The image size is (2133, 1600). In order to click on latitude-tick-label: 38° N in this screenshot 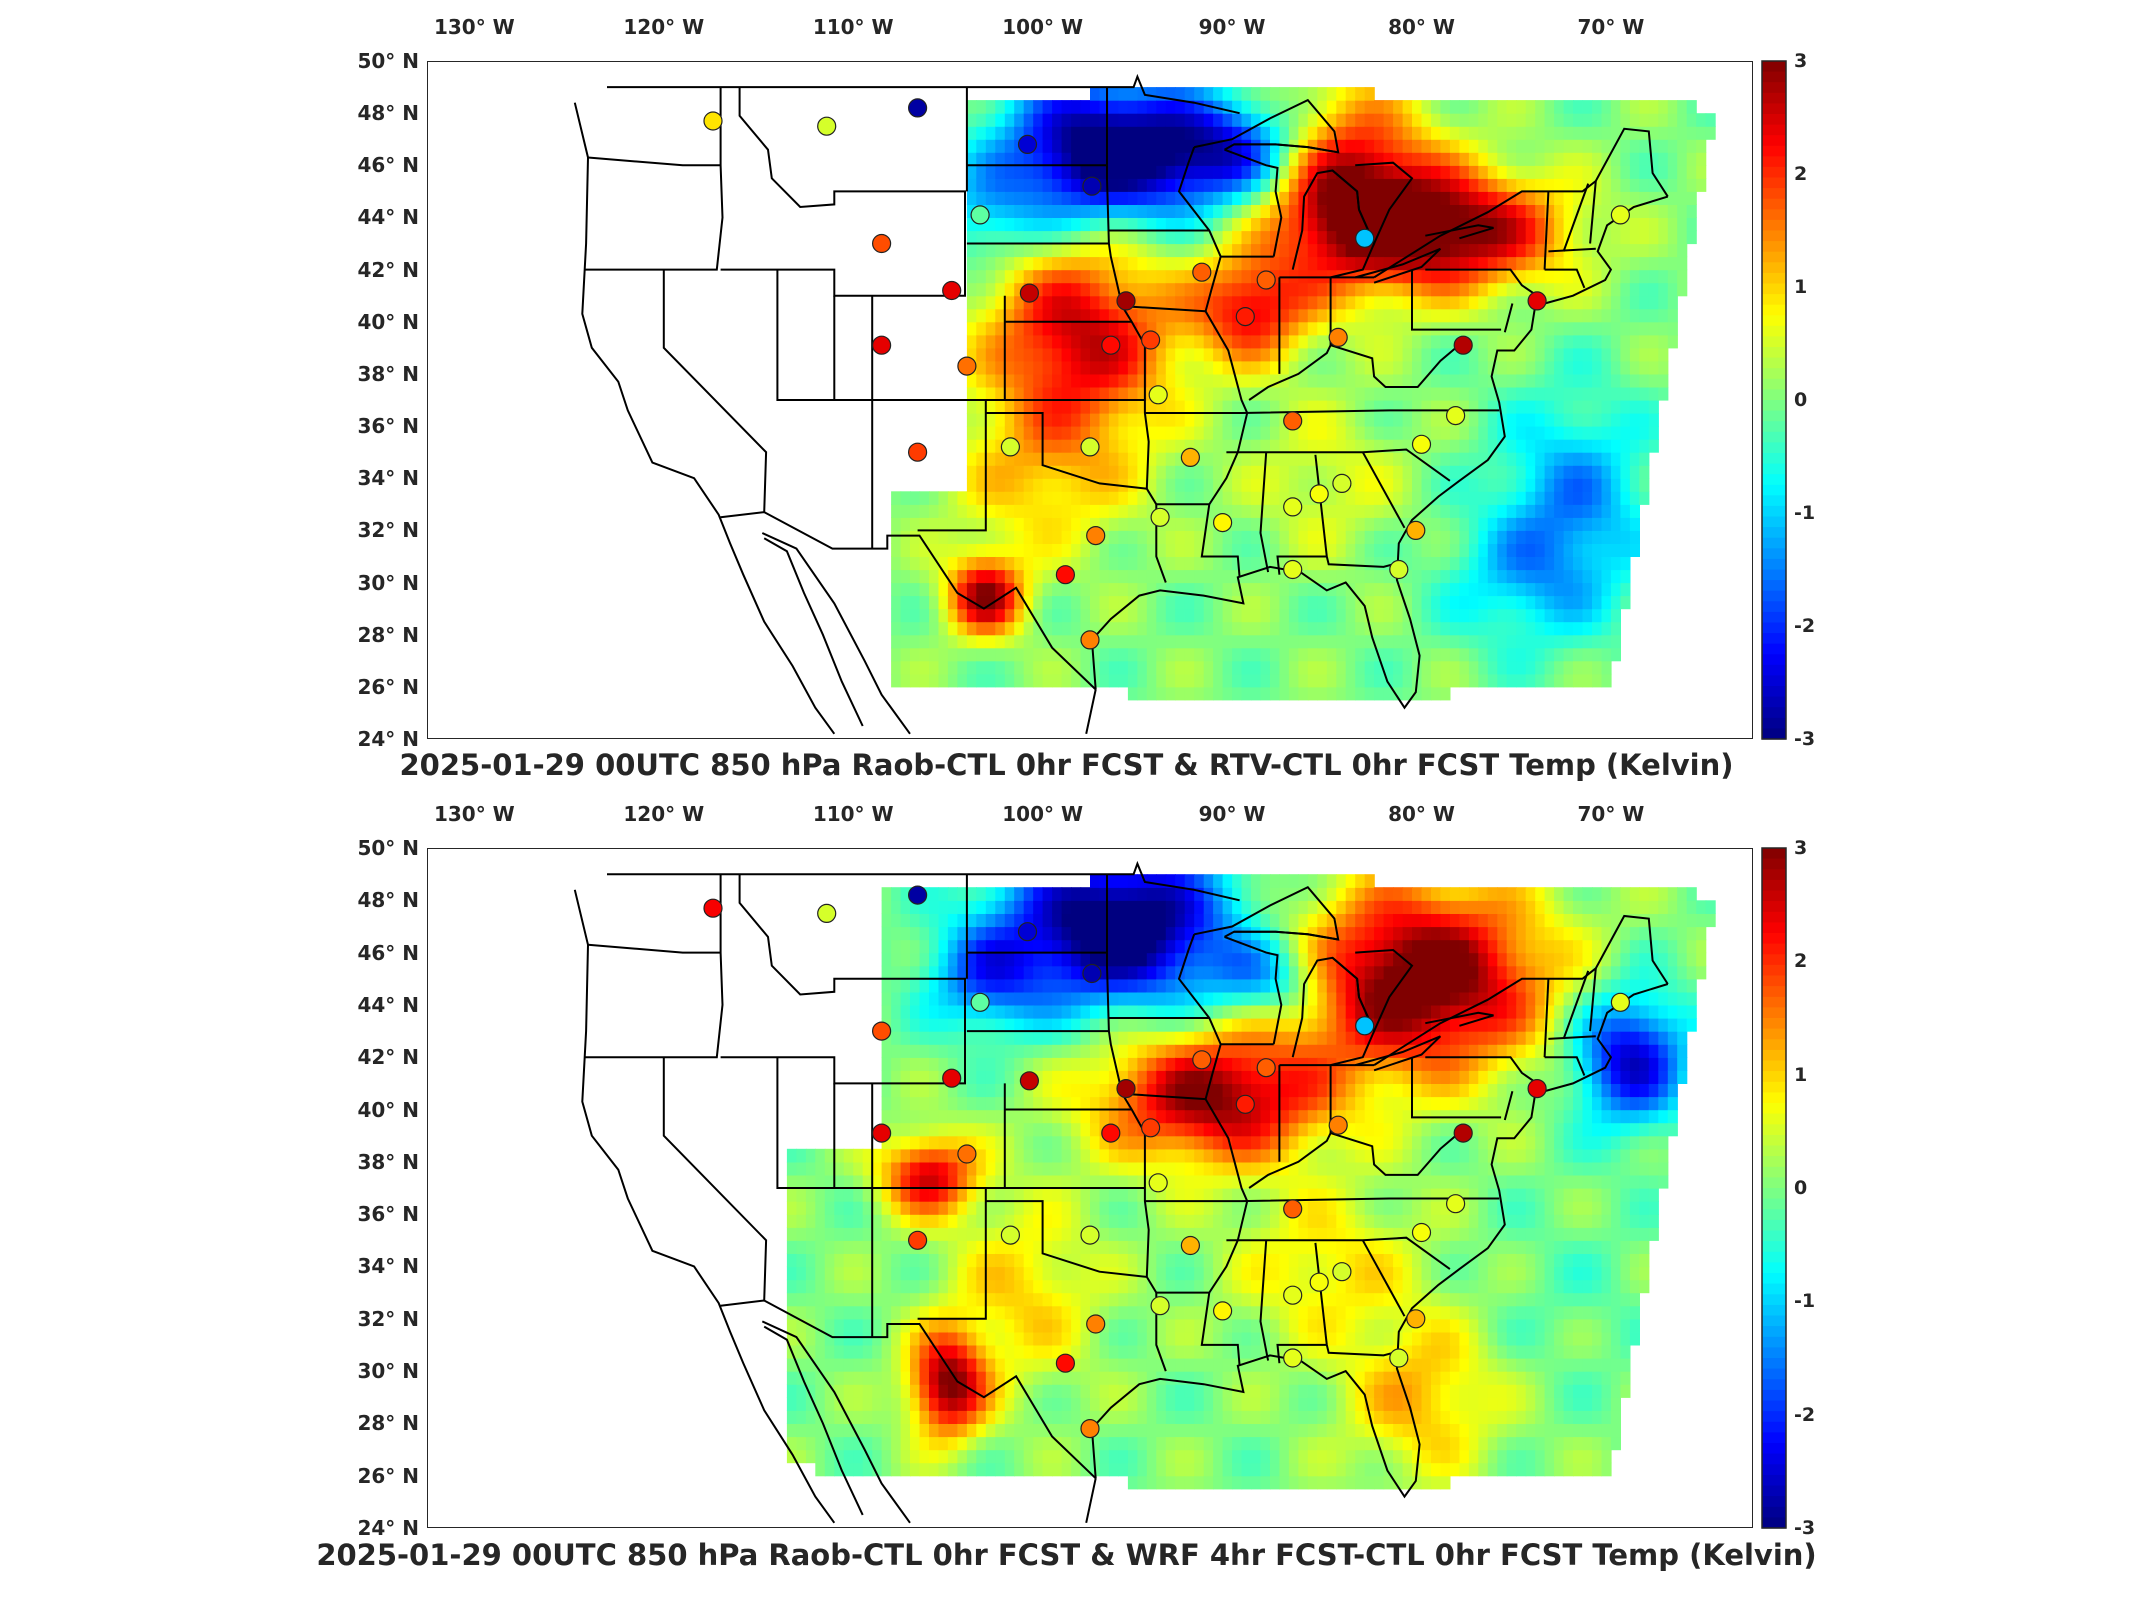, I will do `click(388, 373)`.